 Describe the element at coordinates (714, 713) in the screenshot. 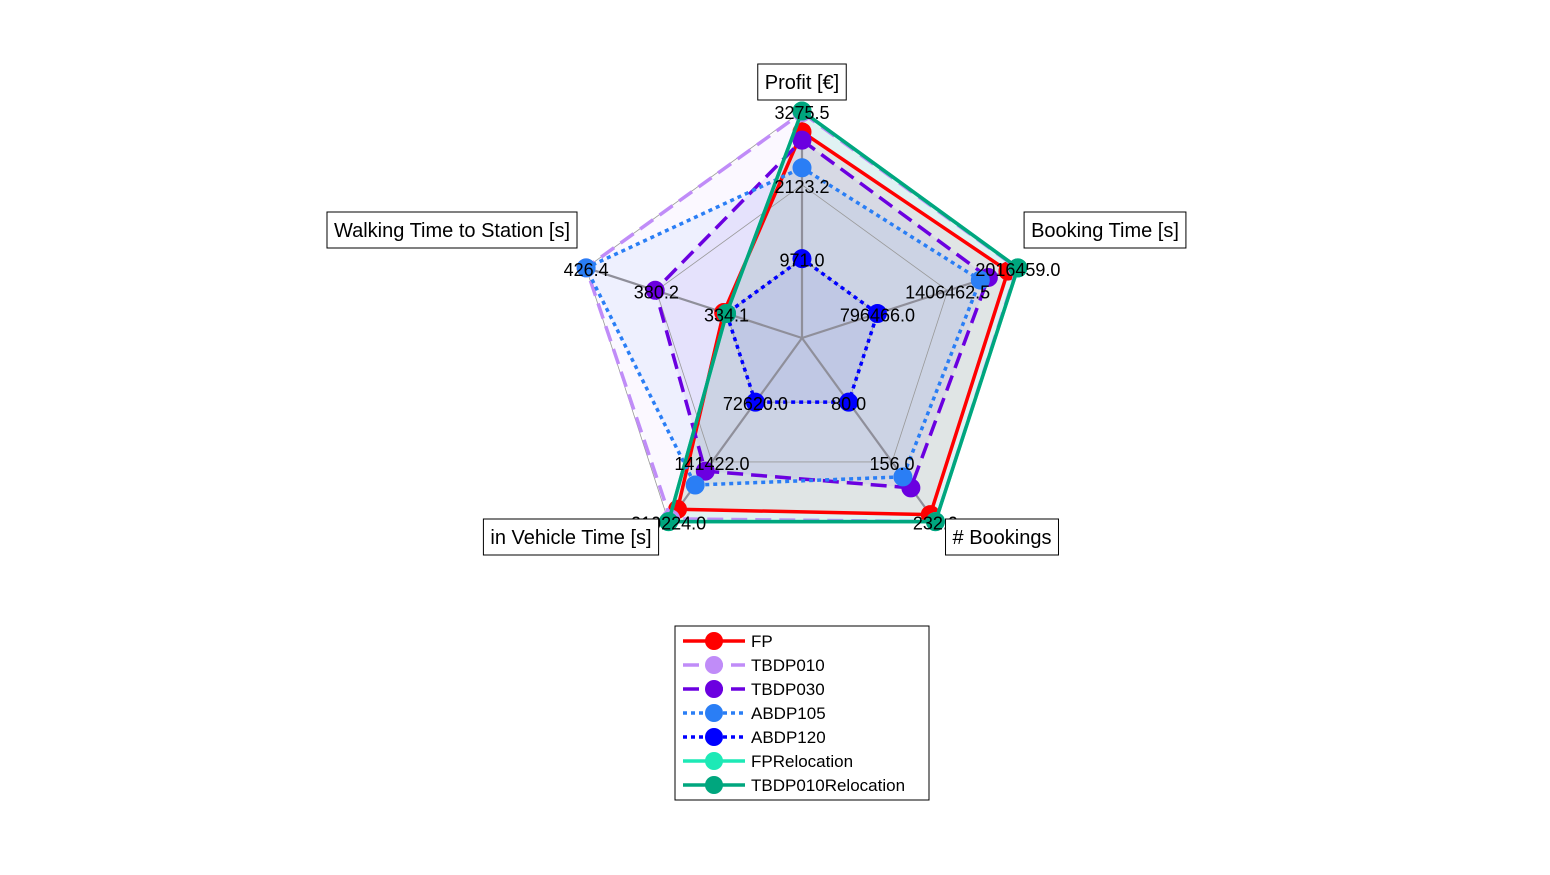

I see `legend-marker-abdp105` at that location.